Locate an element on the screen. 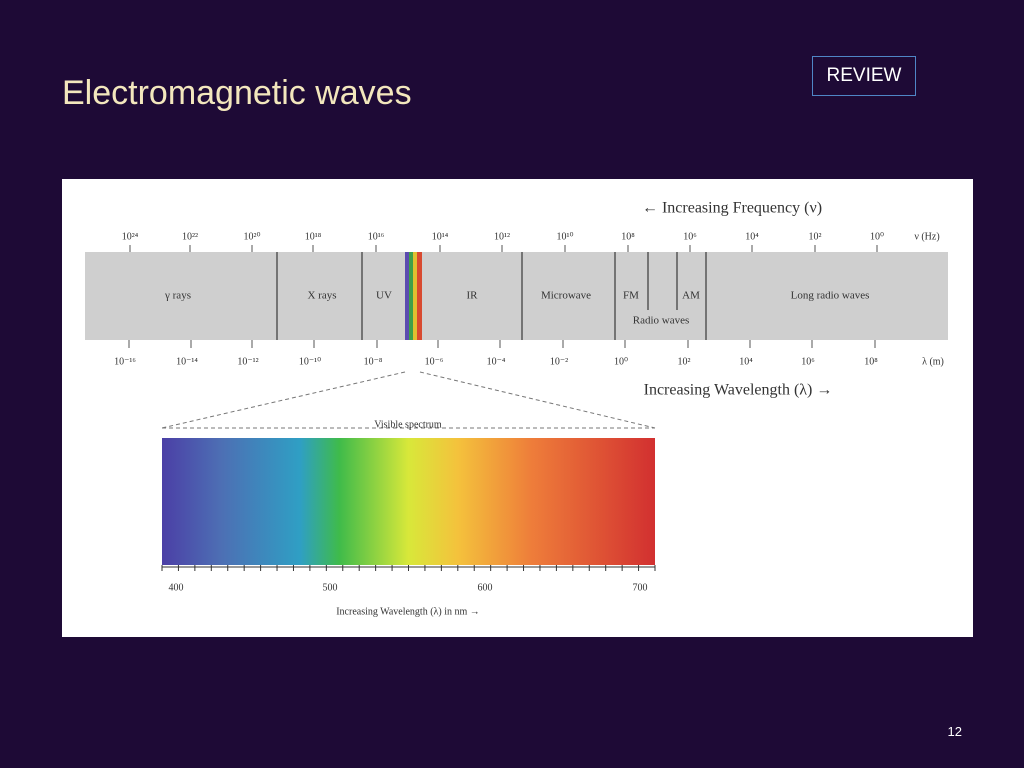  wavelength-label: 10⁻¹² is located at coordinates (247, 361).